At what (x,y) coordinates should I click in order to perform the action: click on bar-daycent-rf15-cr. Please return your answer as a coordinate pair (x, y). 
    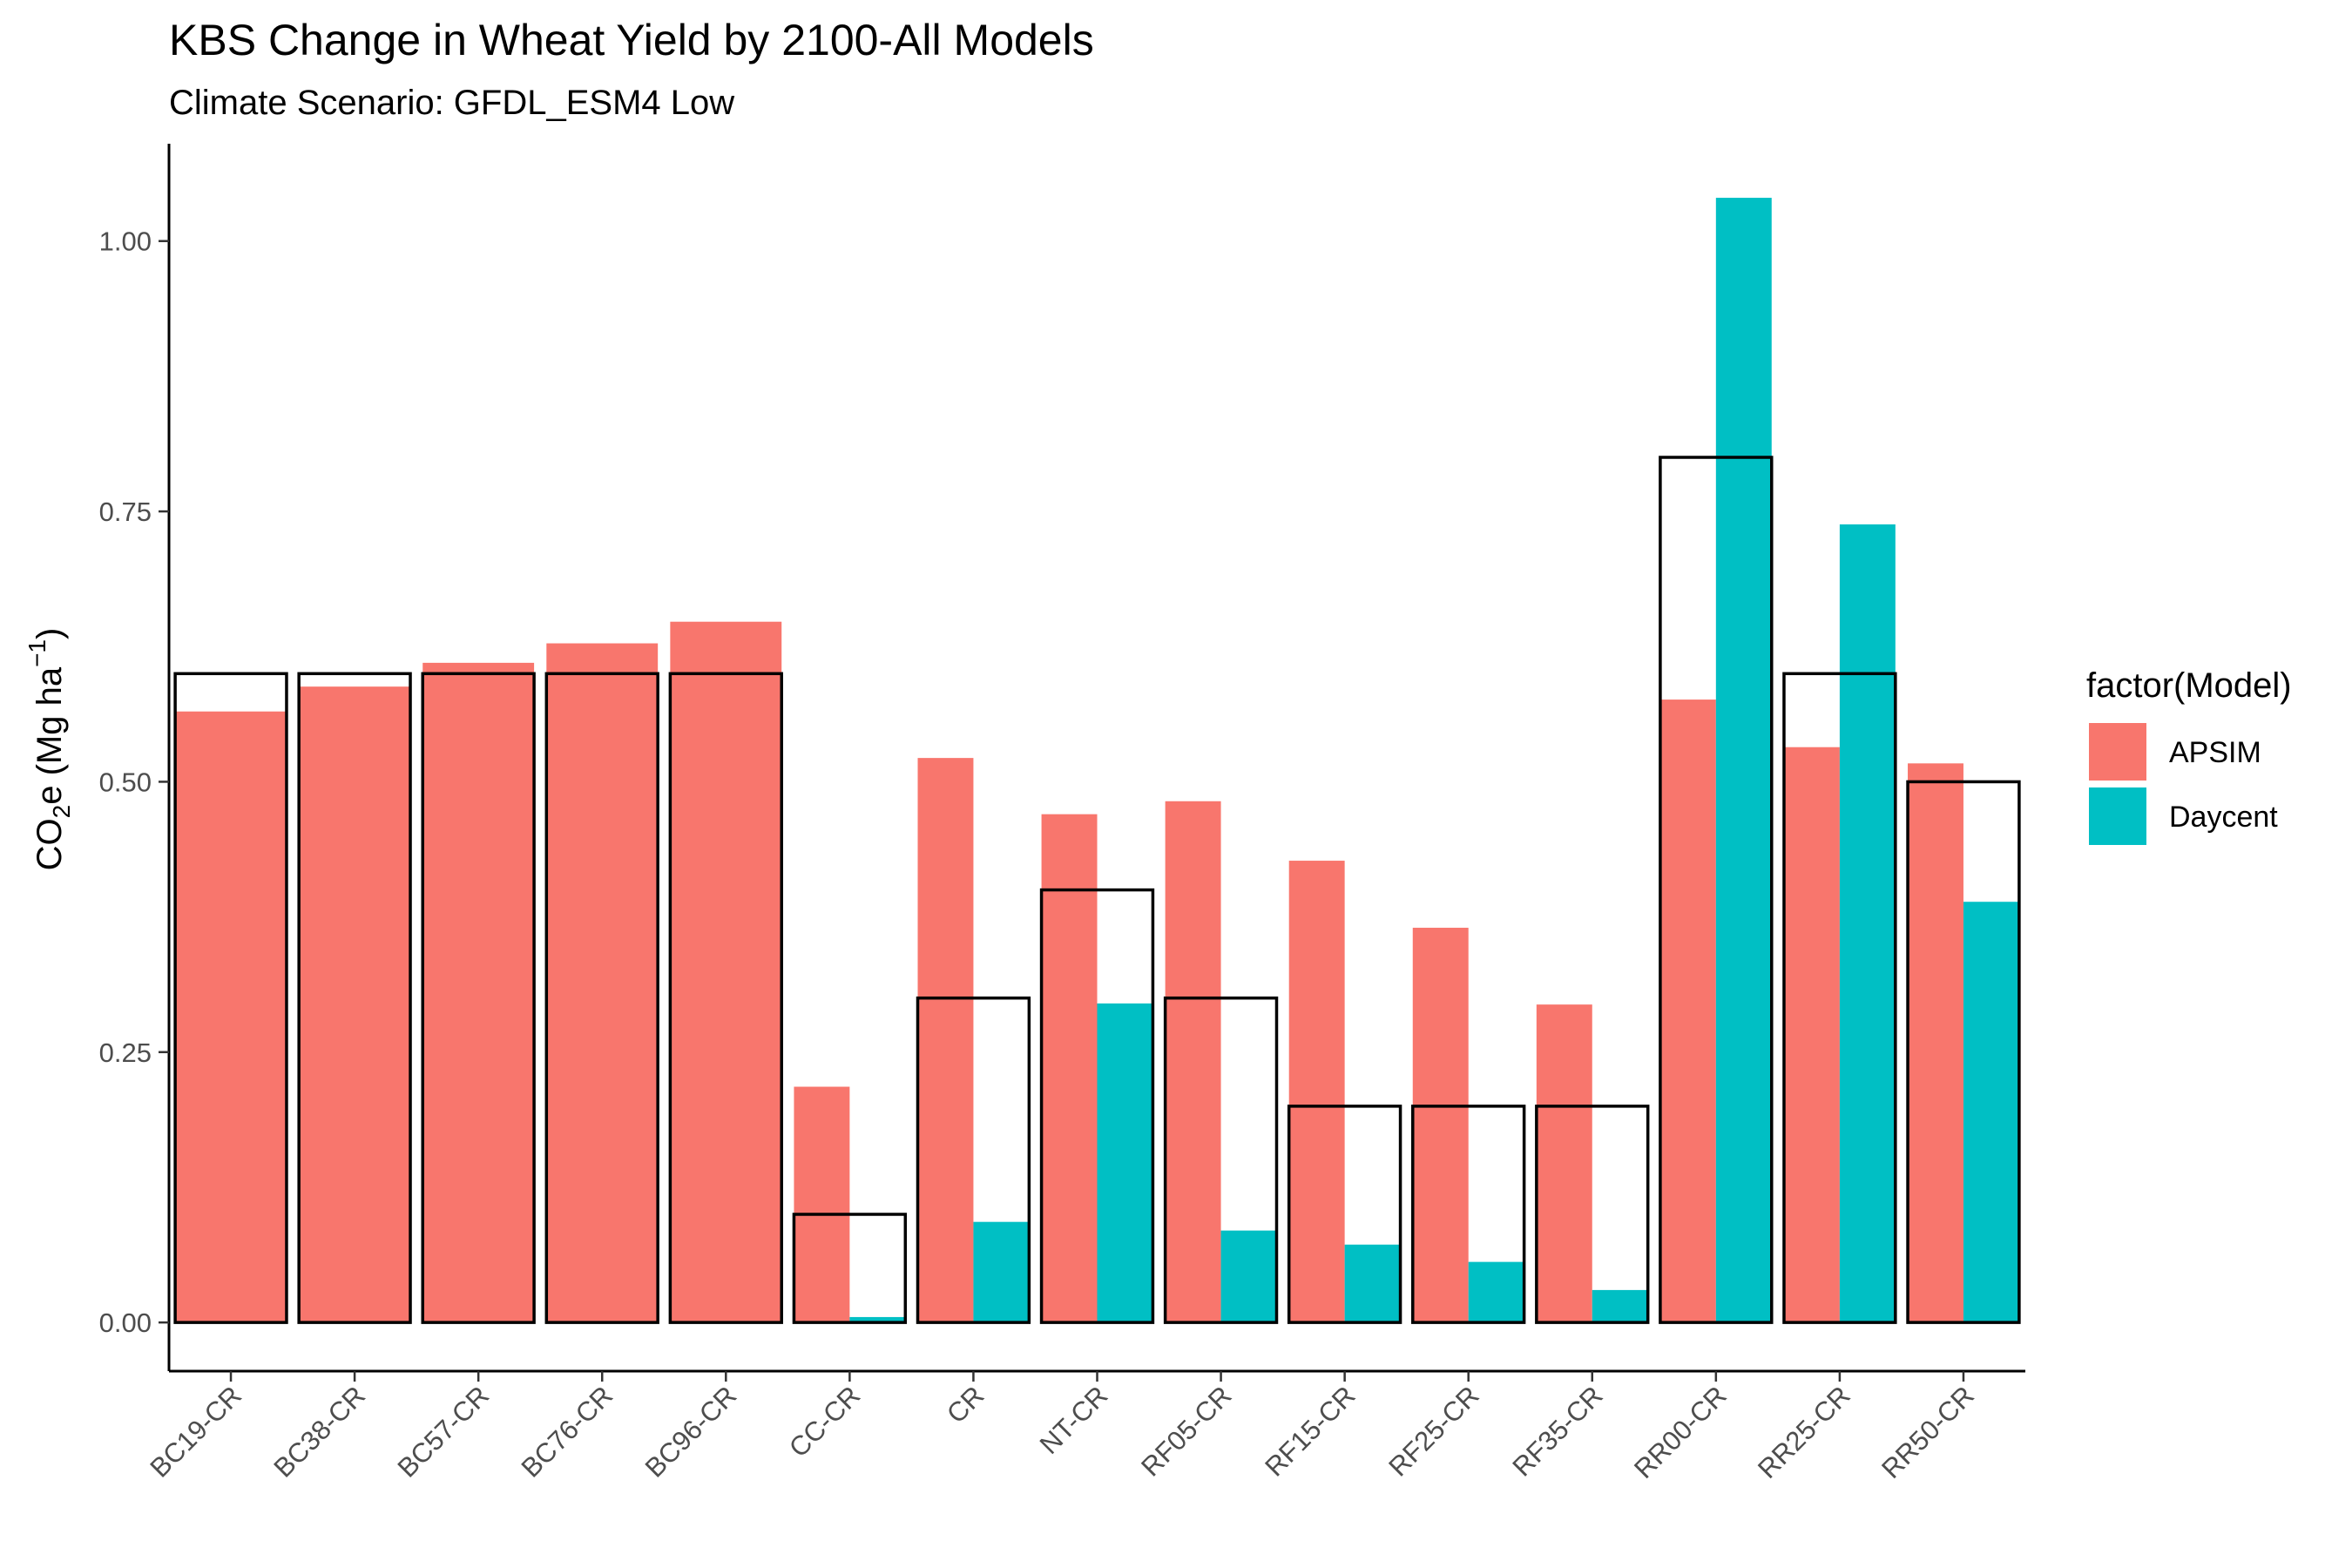
    Looking at the image, I should click on (1372, 1283).